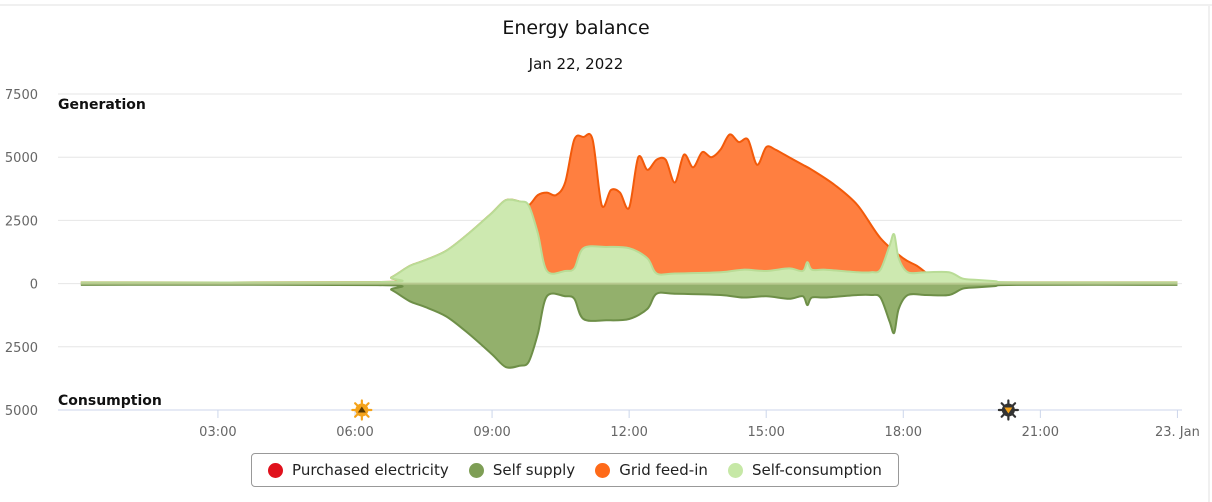  Describe the element at coordinates (354, 432) in the screenshot. I see `x-tick-label: 06:00` at that location.